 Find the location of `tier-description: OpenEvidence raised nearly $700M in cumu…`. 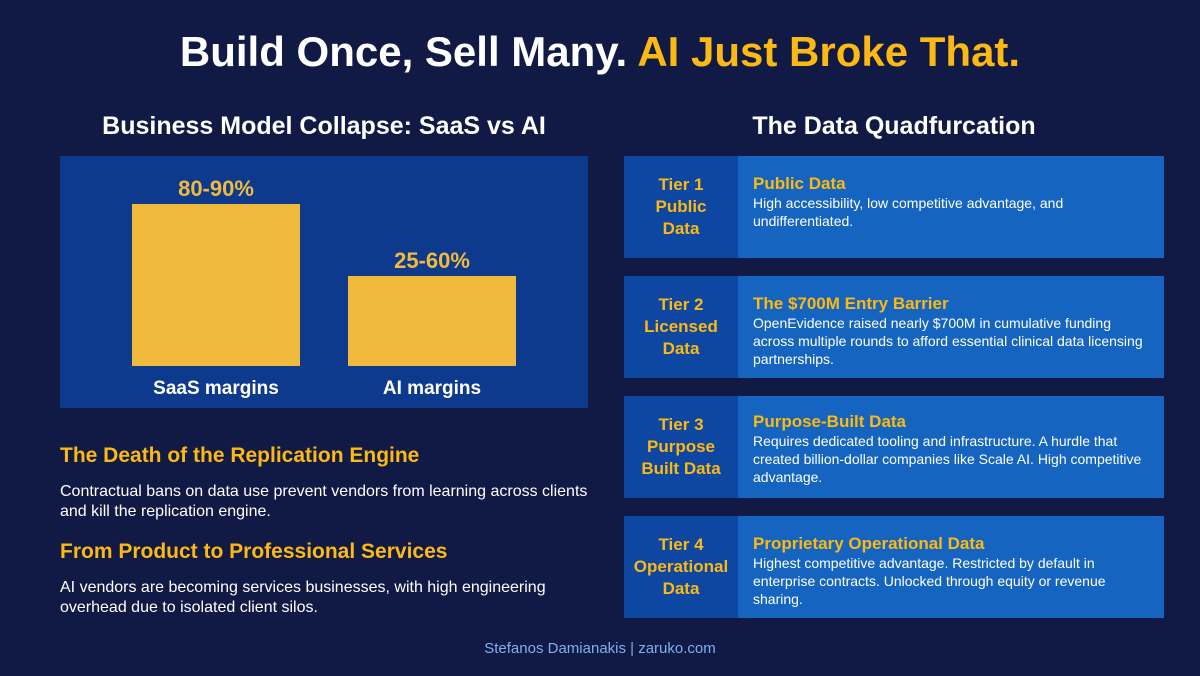

tier-description: OpenEvidence raised nearly $700M in cumu… is located at coordinates (948, 341).